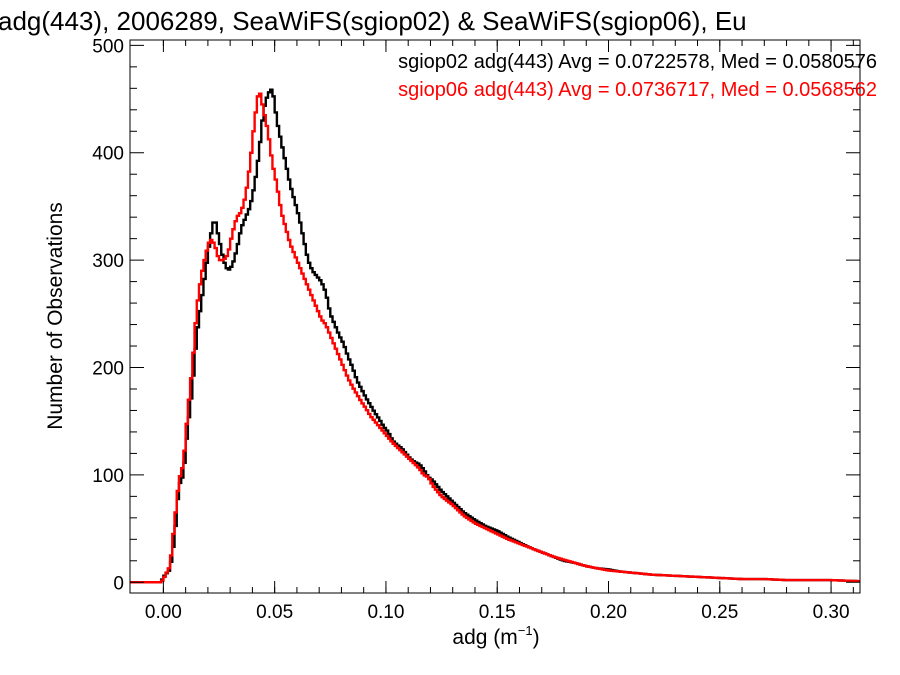 Image resolution: width=900 pixels, height=675 pixels. I want to click on y-tick-label-1: 100, so click(108, 476).